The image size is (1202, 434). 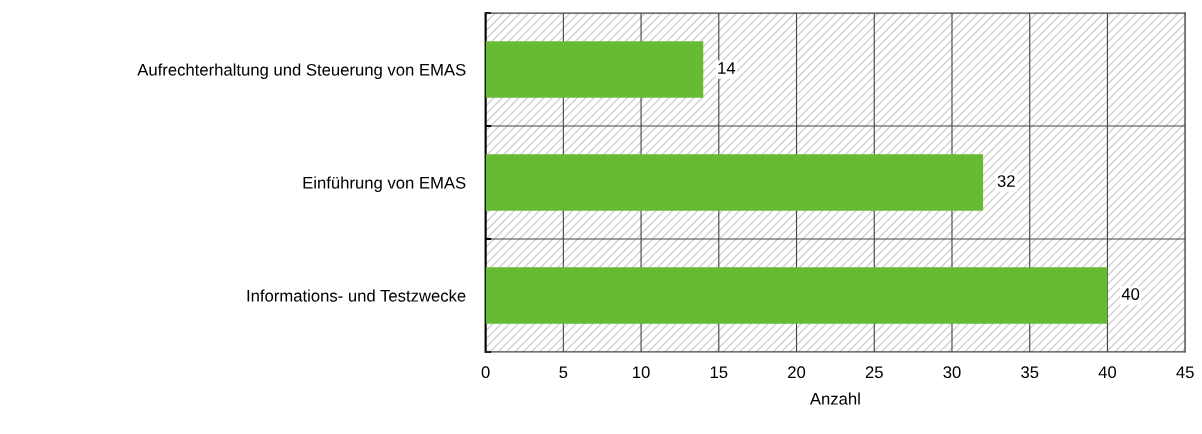 I want to click on x-axis-title: Anzahl, so click(x=834, y=398).